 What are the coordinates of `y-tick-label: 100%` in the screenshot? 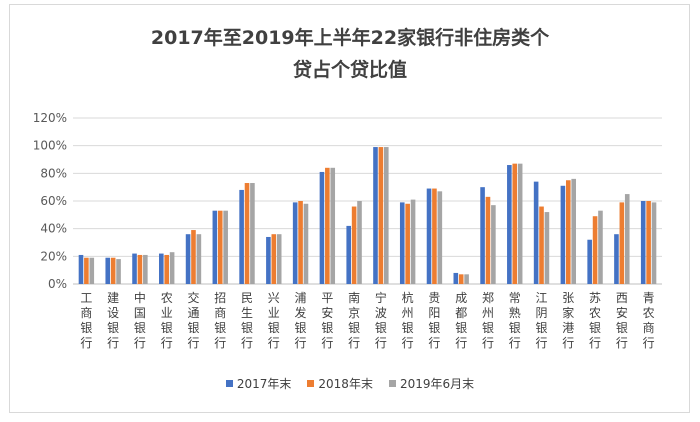 It's located at (50, 146).